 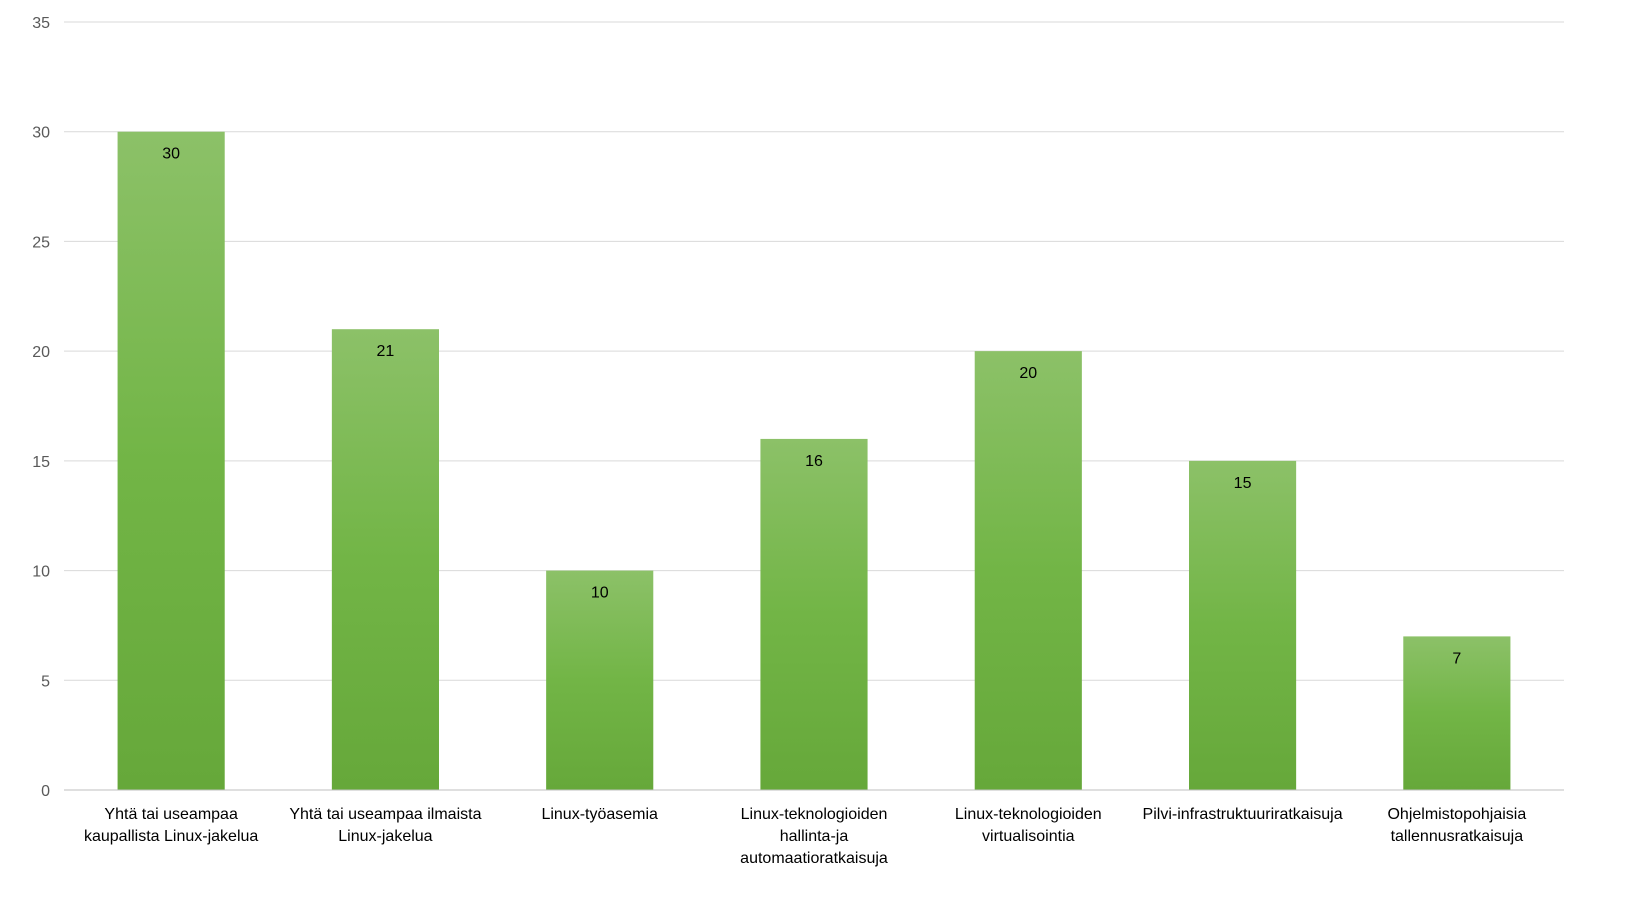 I want to click on x-tick-label-line: tallennusratkaisuja, so click(x=1457, y=836).